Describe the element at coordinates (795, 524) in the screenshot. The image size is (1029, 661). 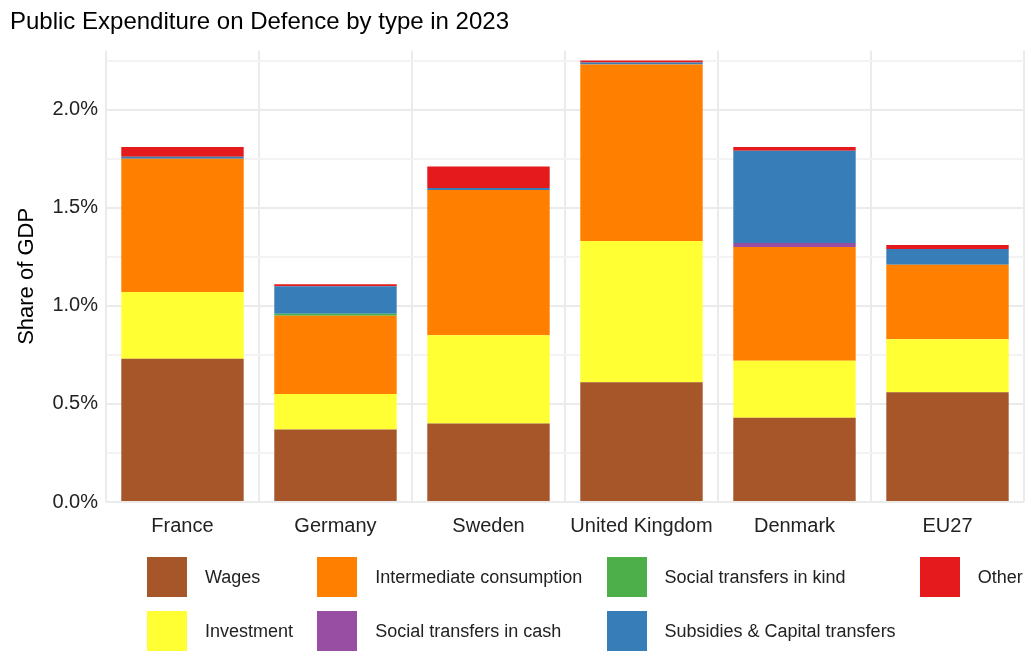
I see `x-tick-label: Denmark` at that location.